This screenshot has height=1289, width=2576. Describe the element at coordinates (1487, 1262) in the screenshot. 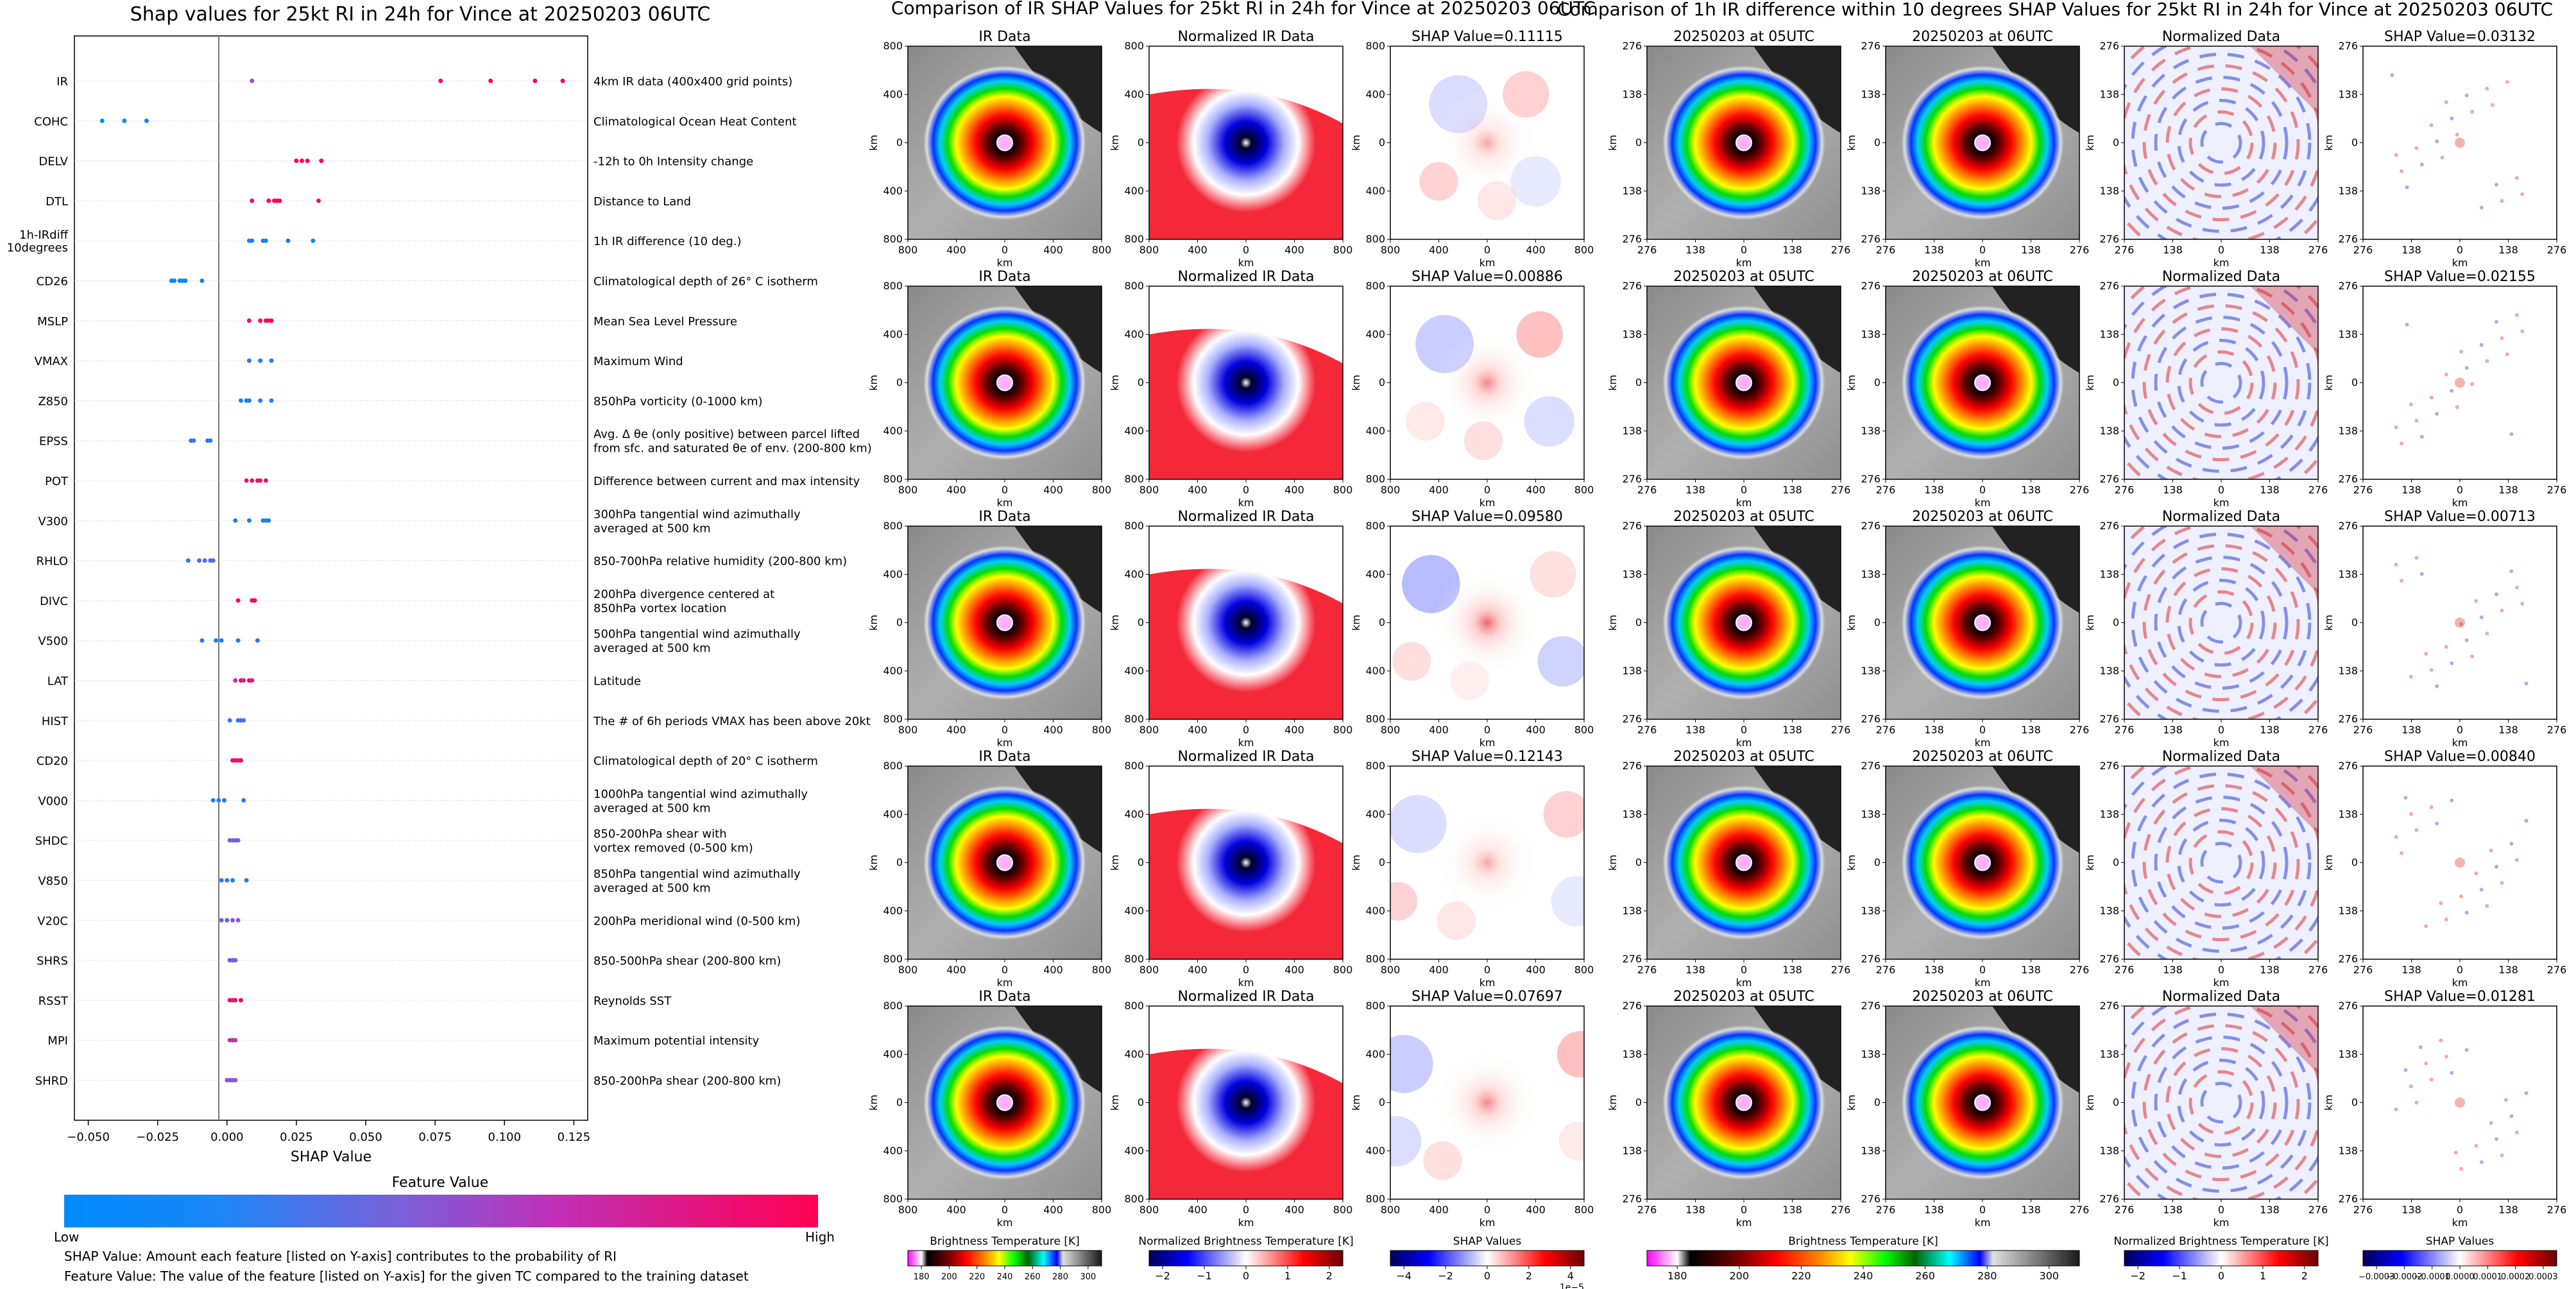

I see `colorbar: SHAP Values −4 −2 0 2 41e−5` at that location.